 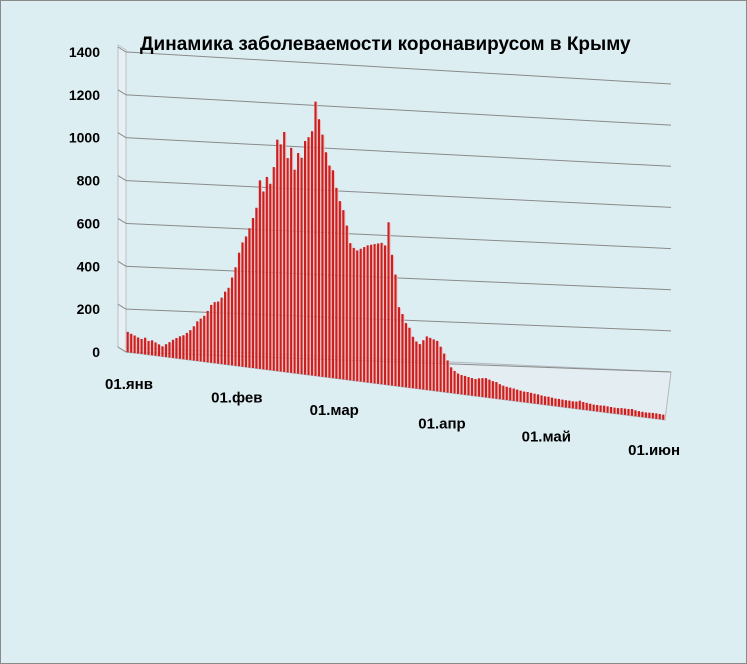 What do you see at coordinates (89, 309) in the screenshot?
I see `y-tick-label: 200` at bounding box center [89, 309].